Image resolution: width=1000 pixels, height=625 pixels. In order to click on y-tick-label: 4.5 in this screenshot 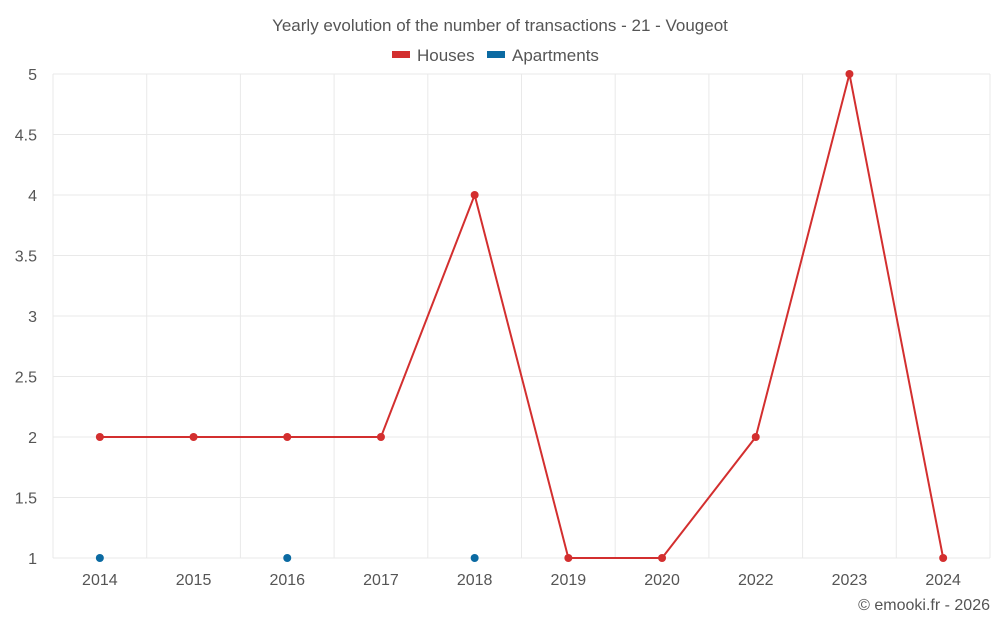, I will do `click(26, 136)`.